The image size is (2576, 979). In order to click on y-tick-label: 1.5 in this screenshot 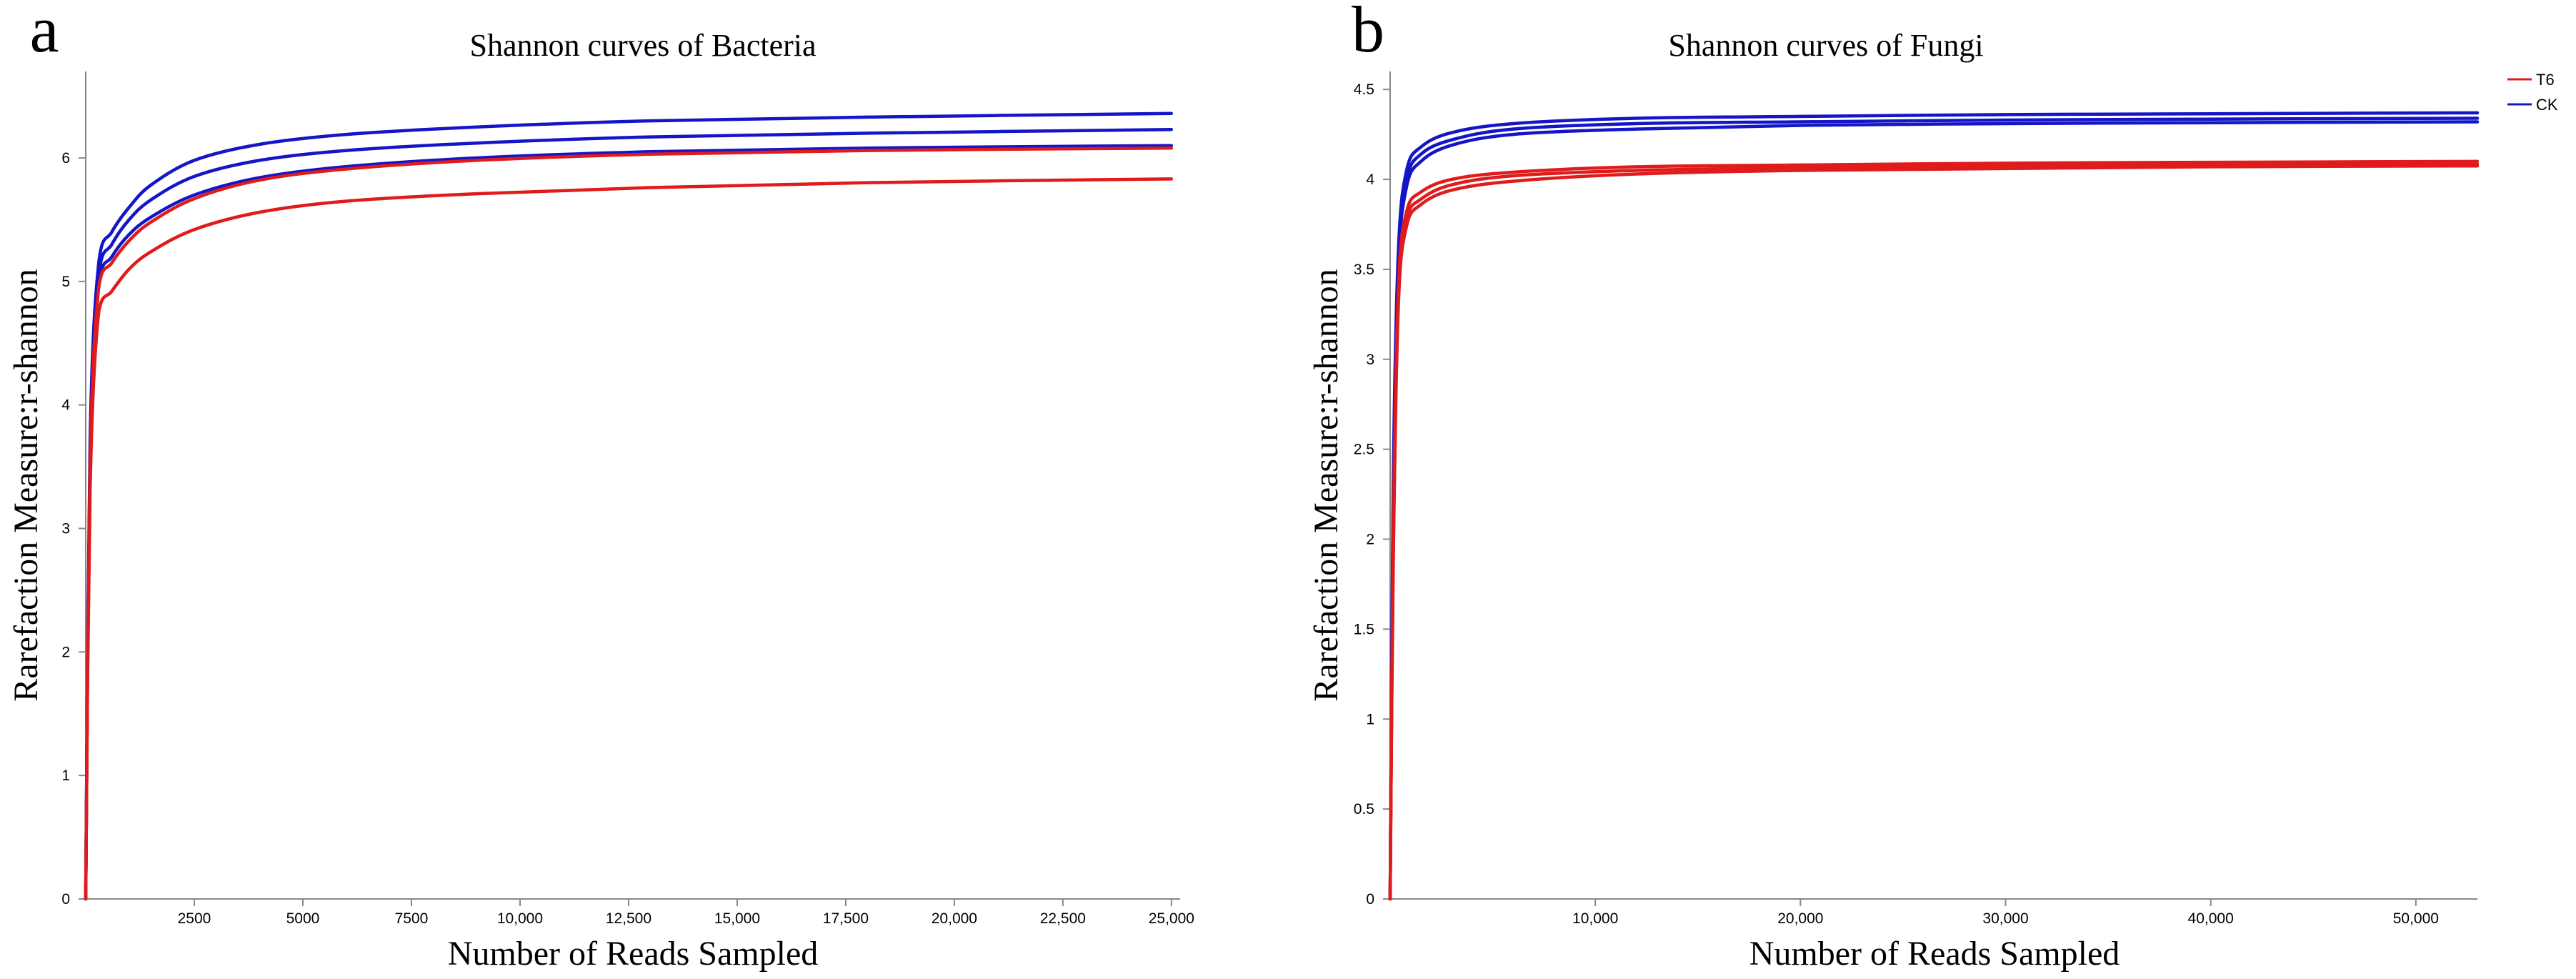, I will do `click(1364, 629)`.